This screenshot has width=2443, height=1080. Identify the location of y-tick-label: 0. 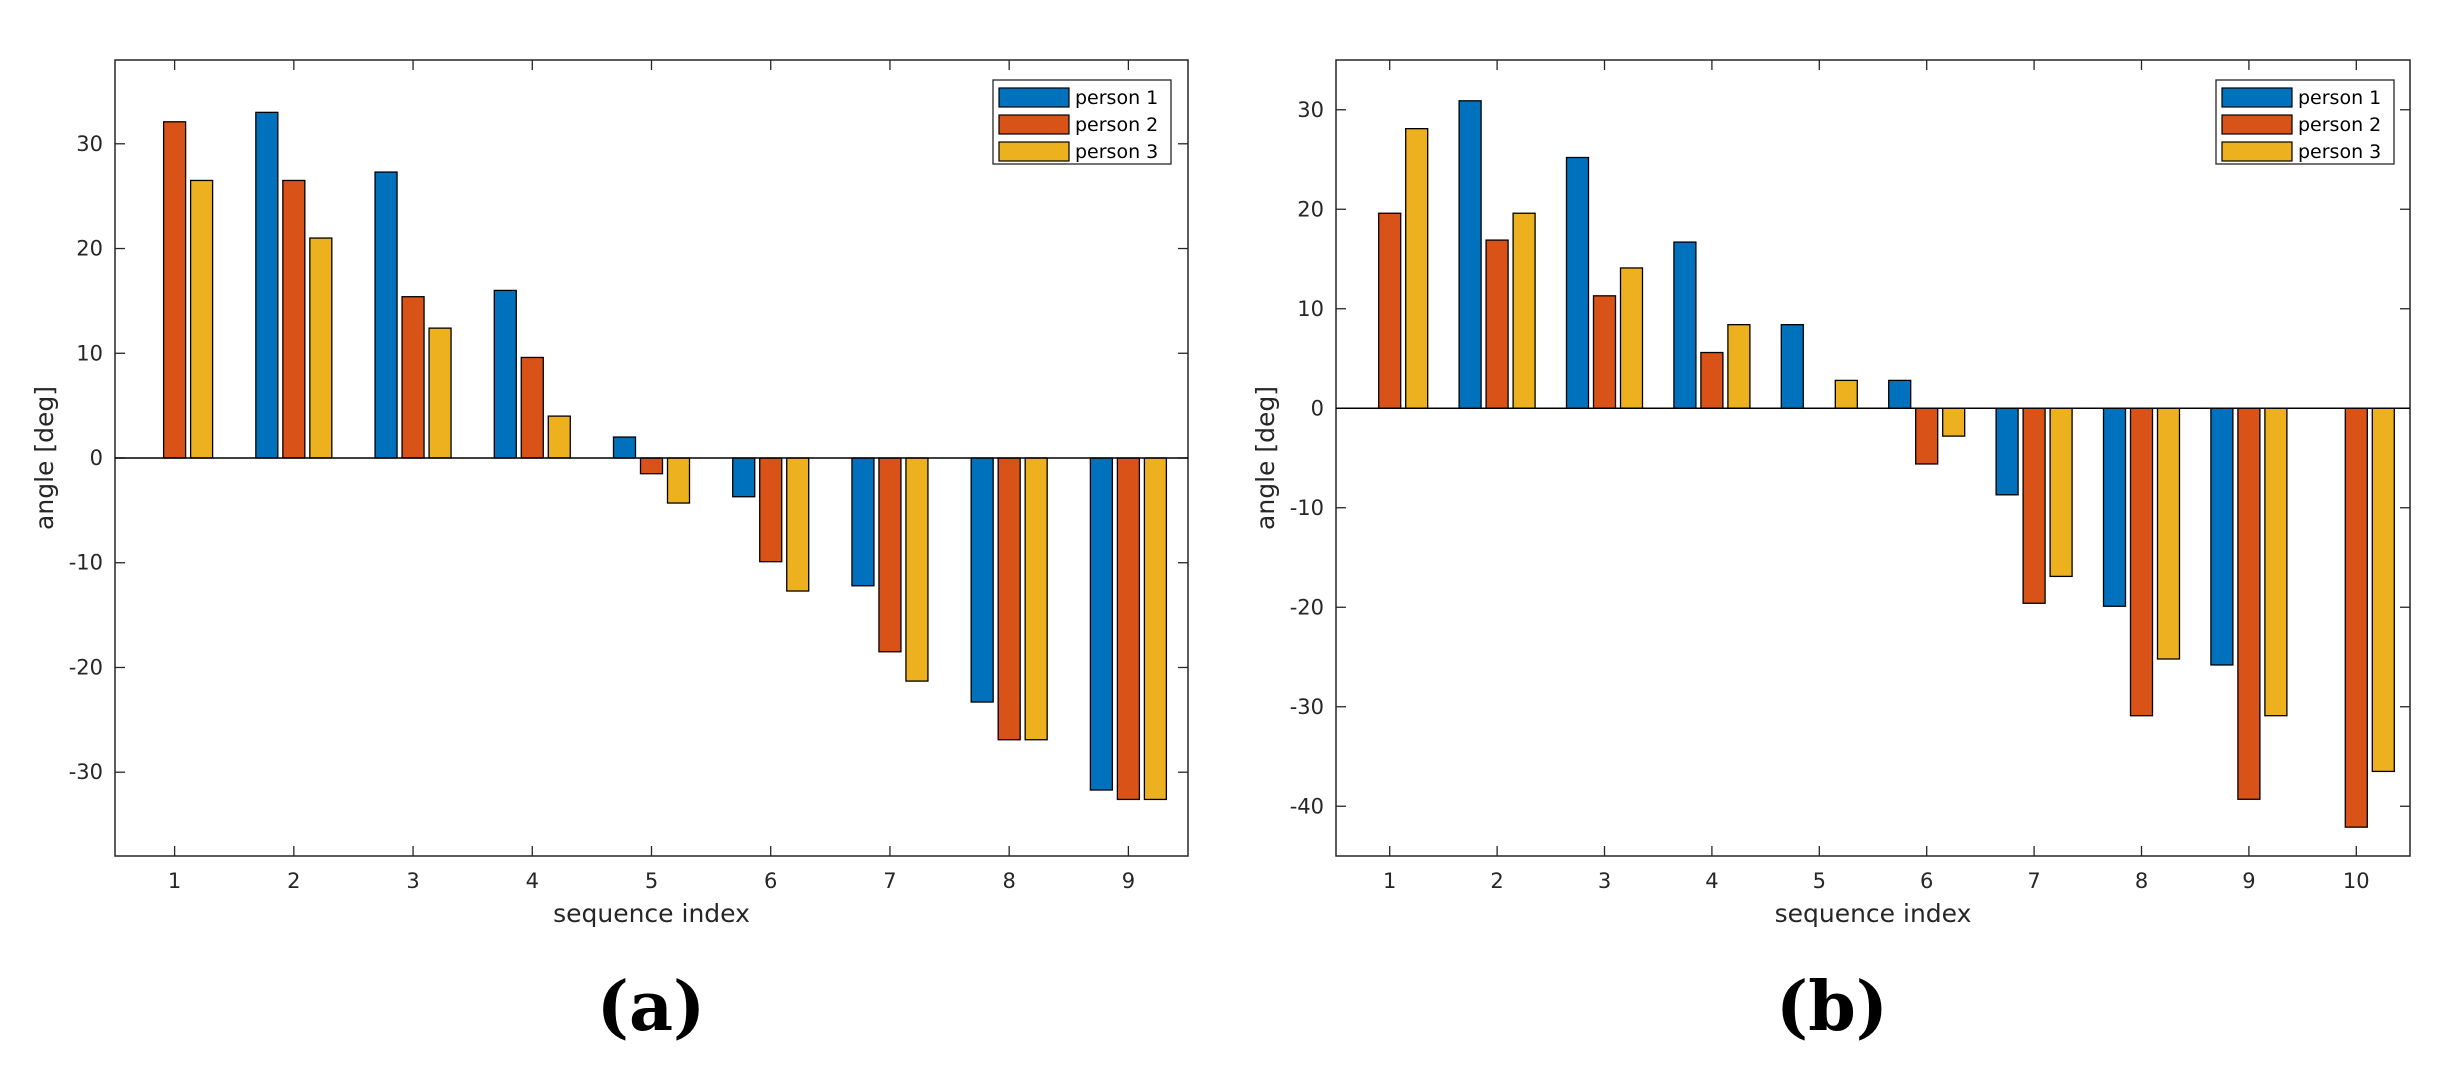
(96, 458).